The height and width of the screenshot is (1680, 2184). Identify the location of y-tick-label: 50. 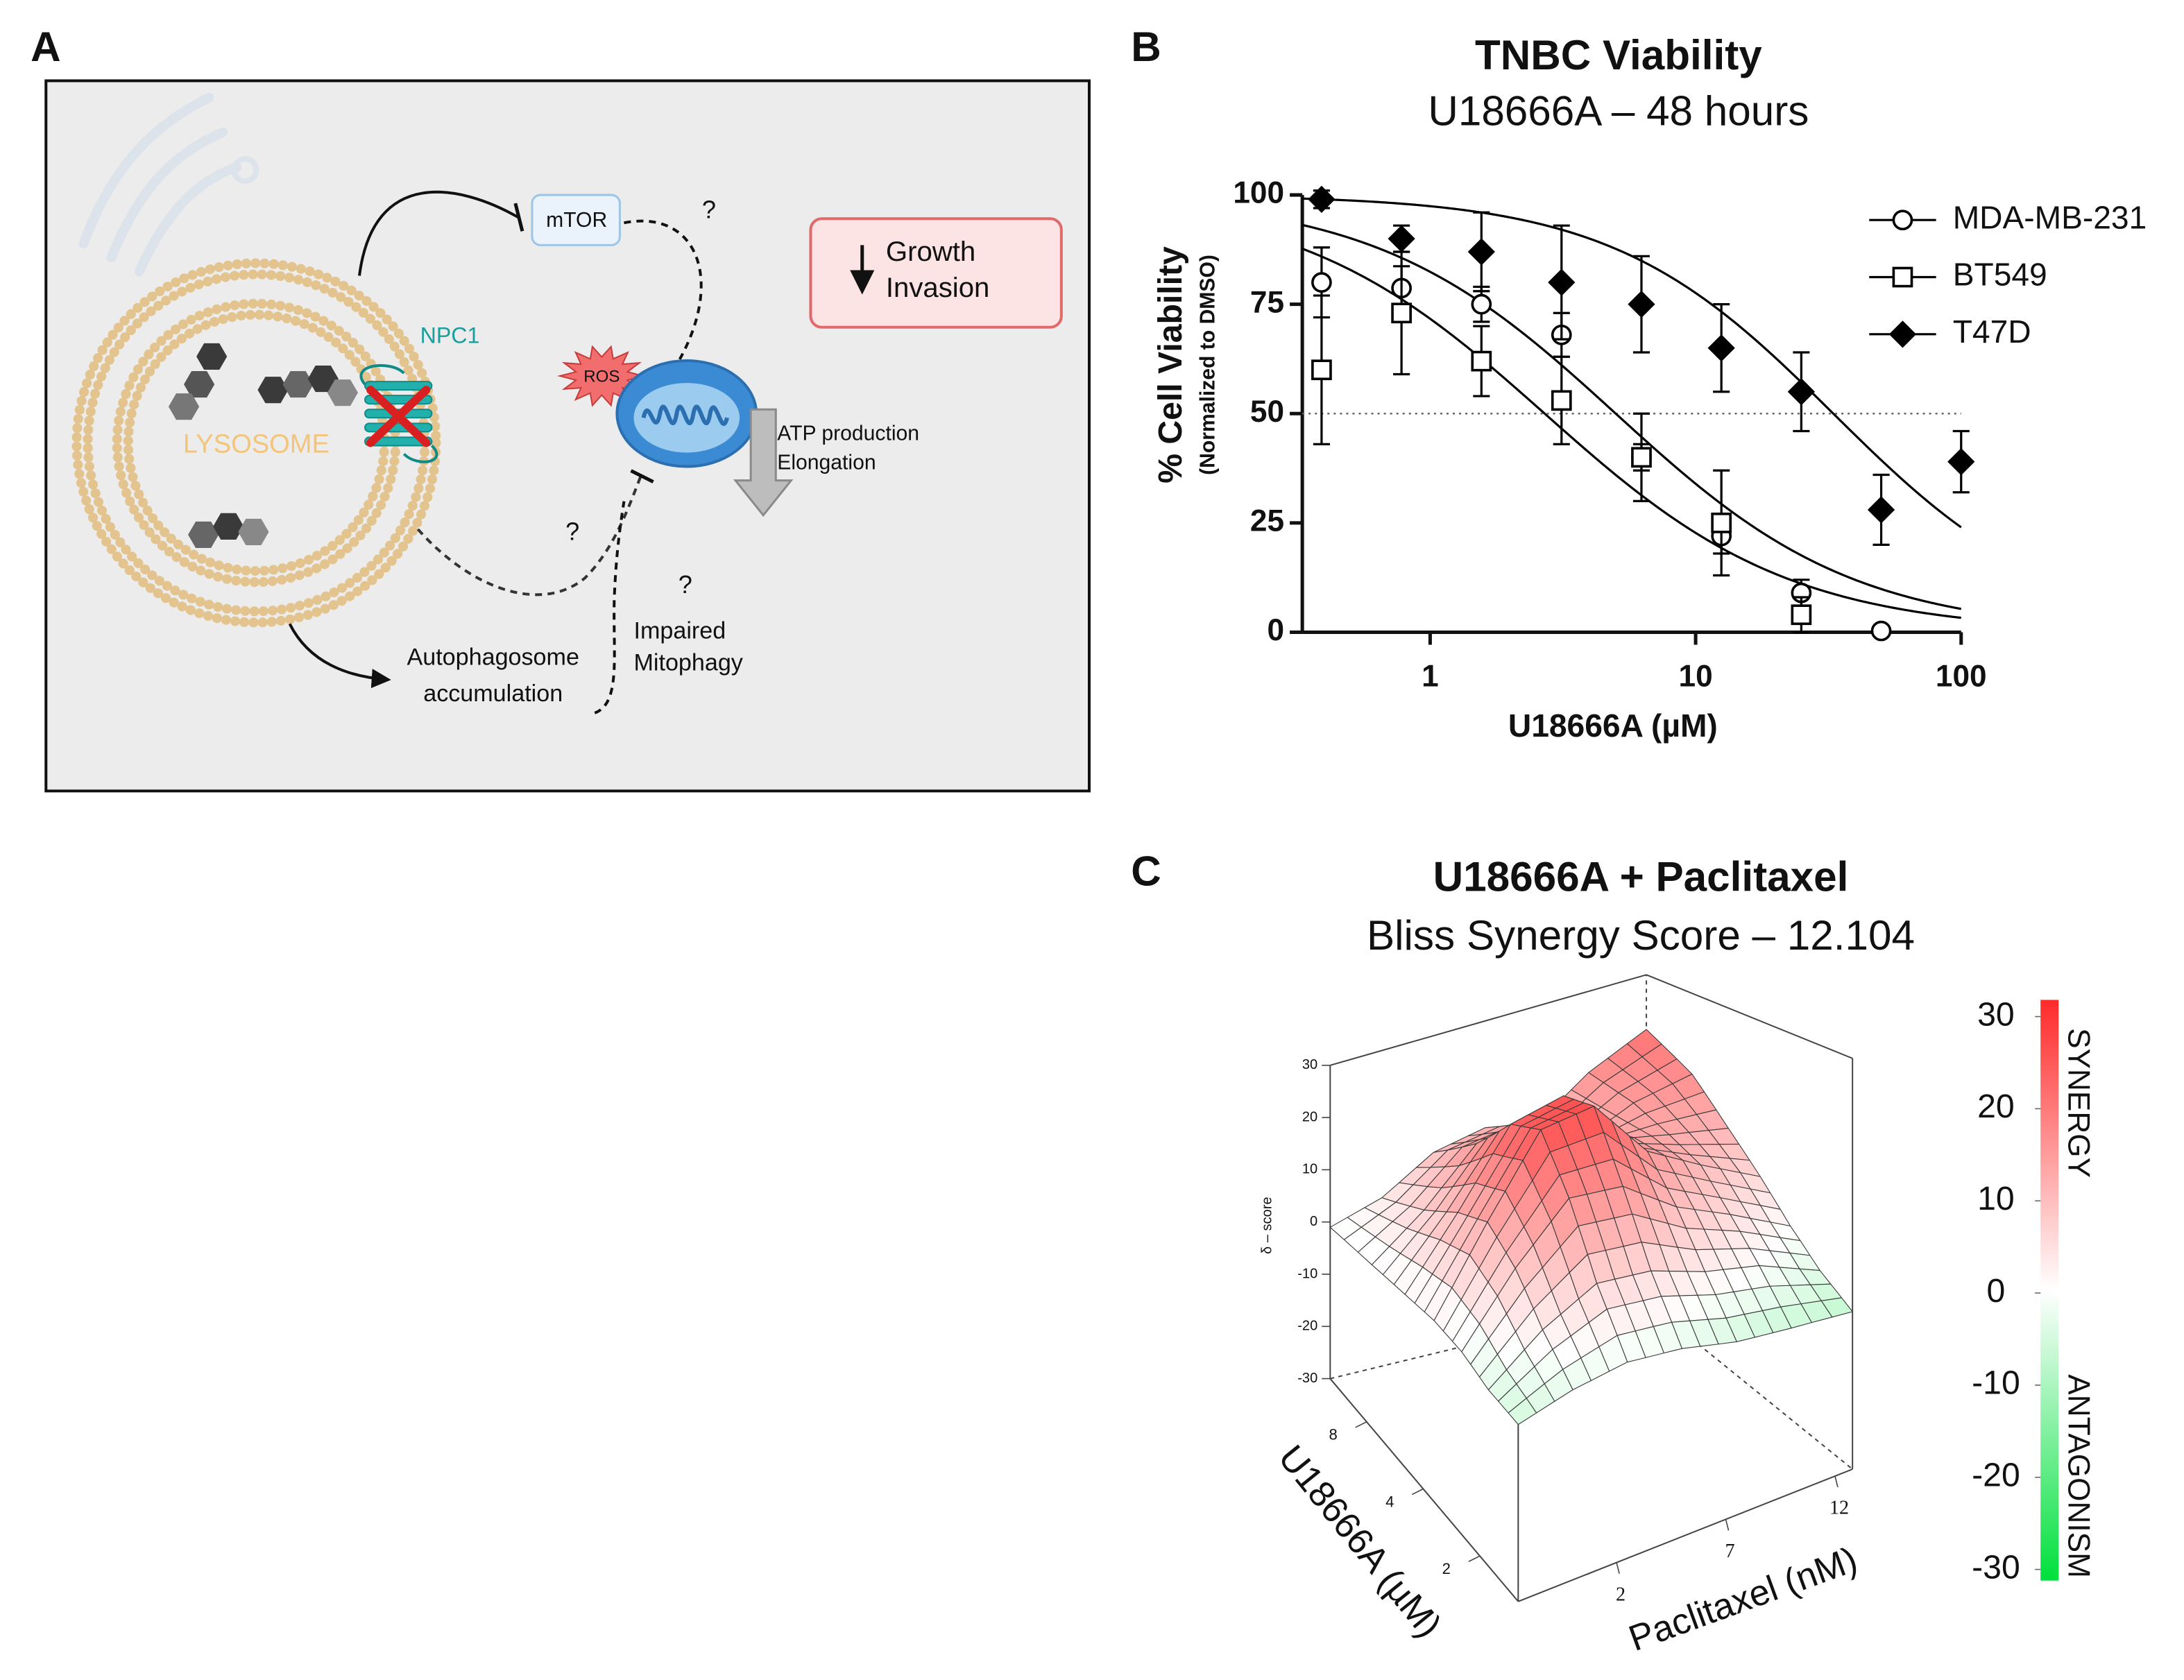
(1267, 412).